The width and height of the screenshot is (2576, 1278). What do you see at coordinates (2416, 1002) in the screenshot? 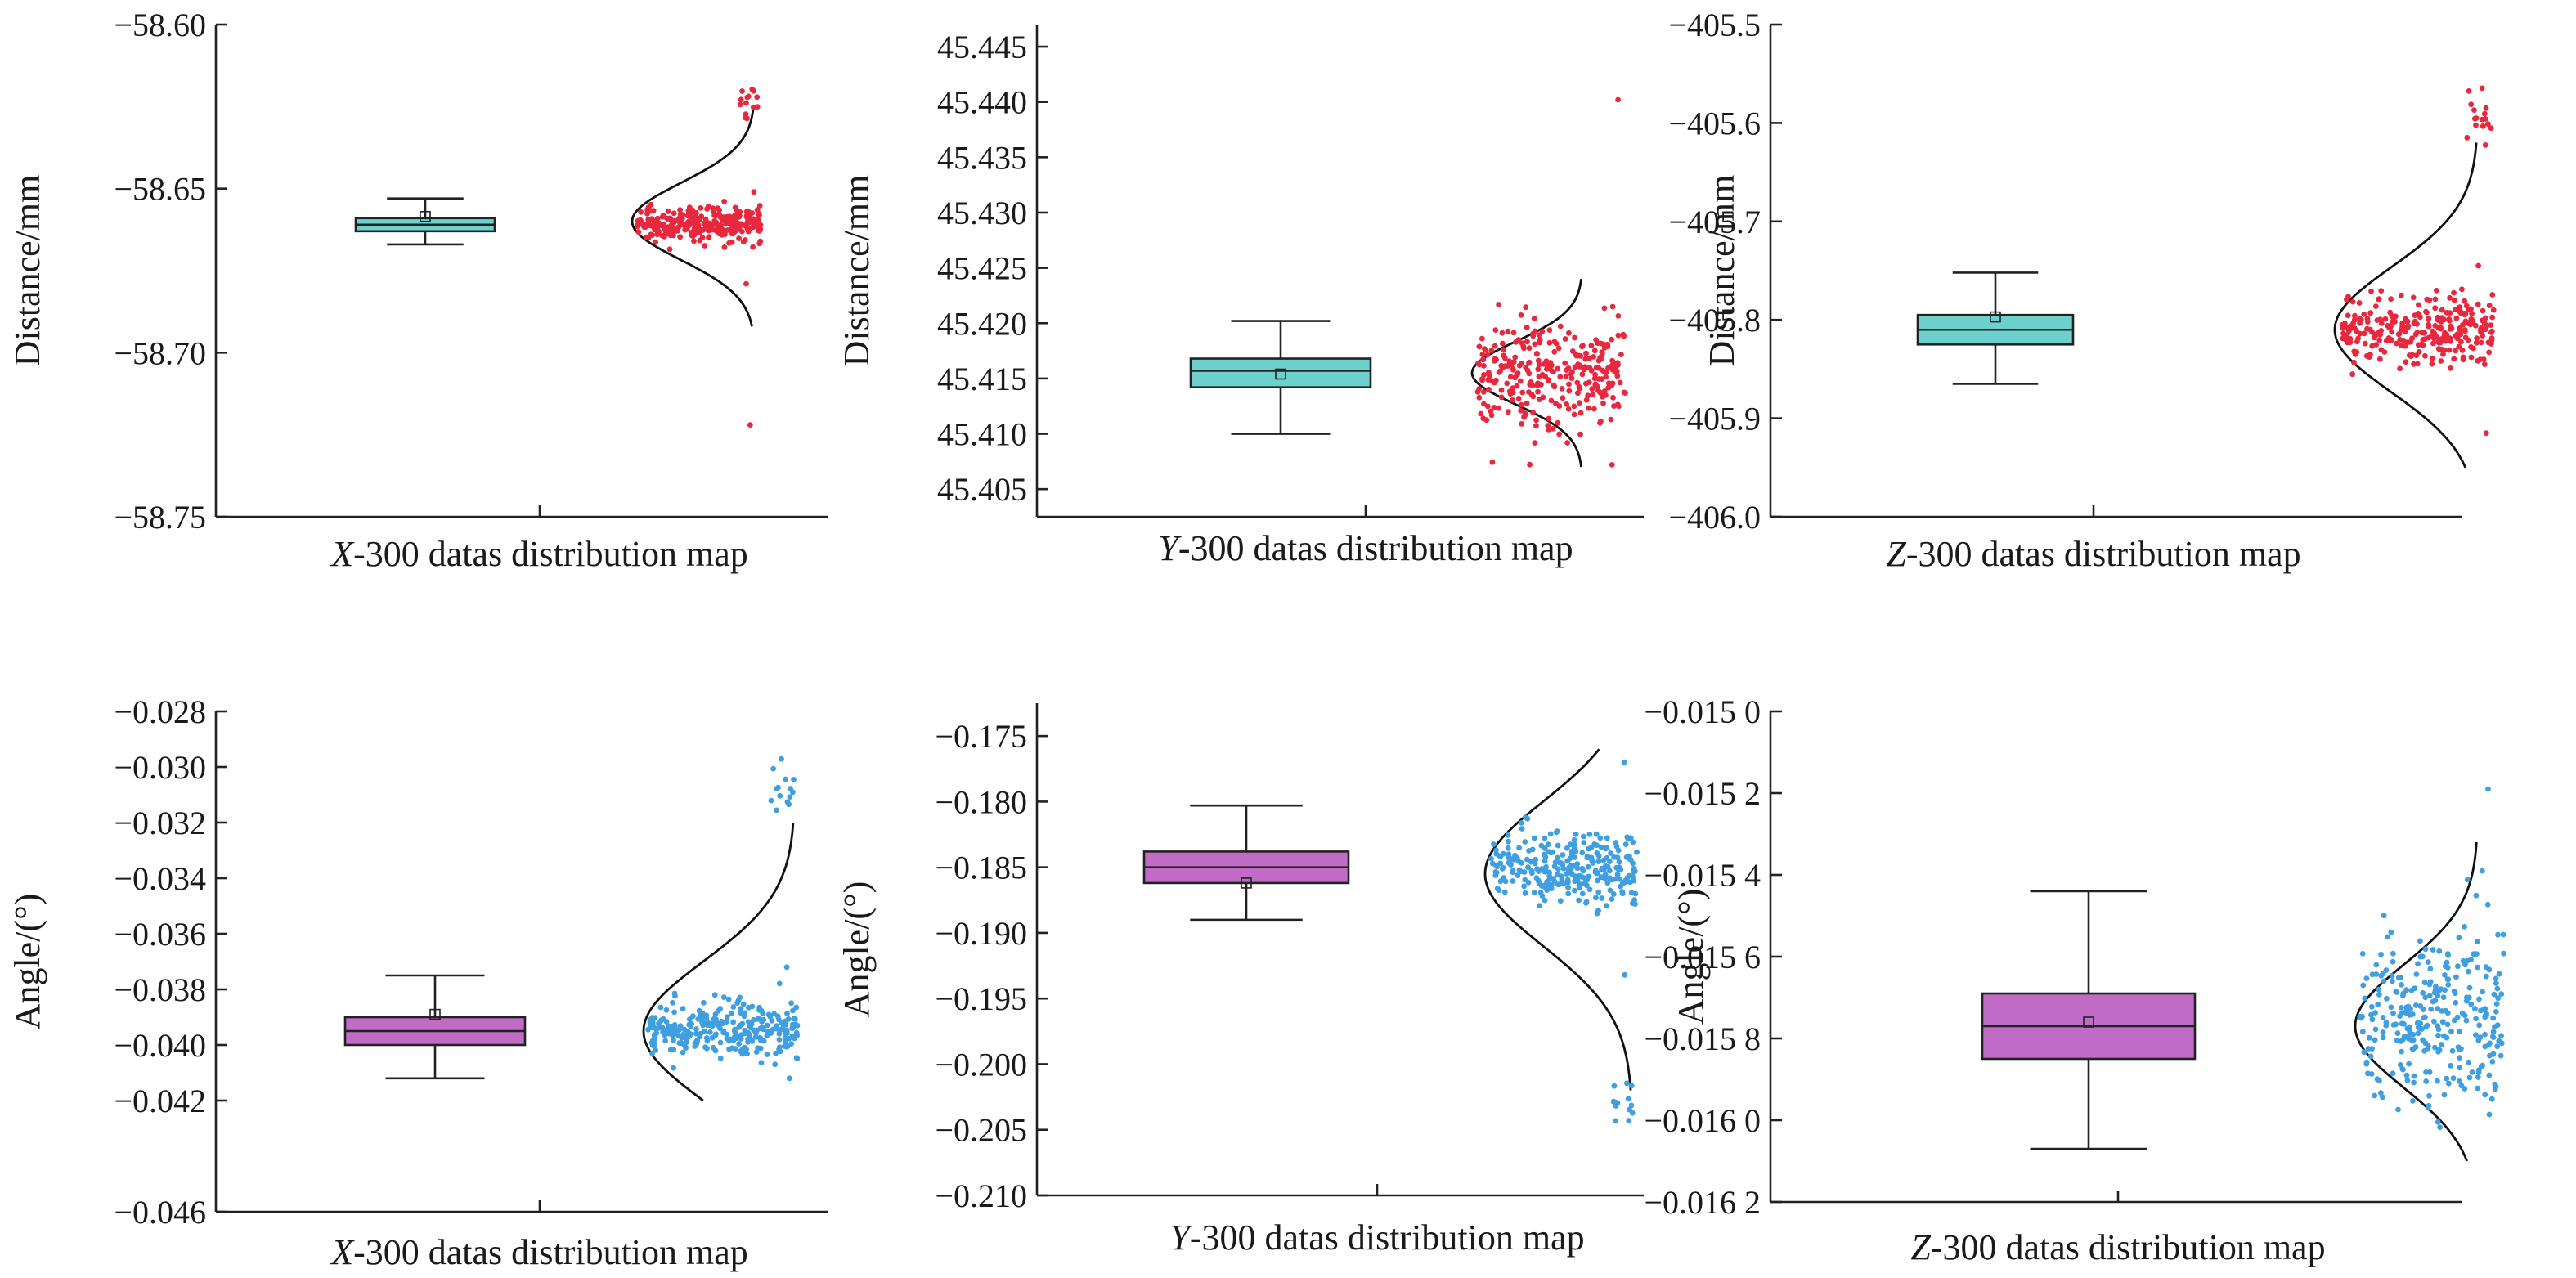
I see `normal-fit-curve` at bounding box center [2416, 1002].